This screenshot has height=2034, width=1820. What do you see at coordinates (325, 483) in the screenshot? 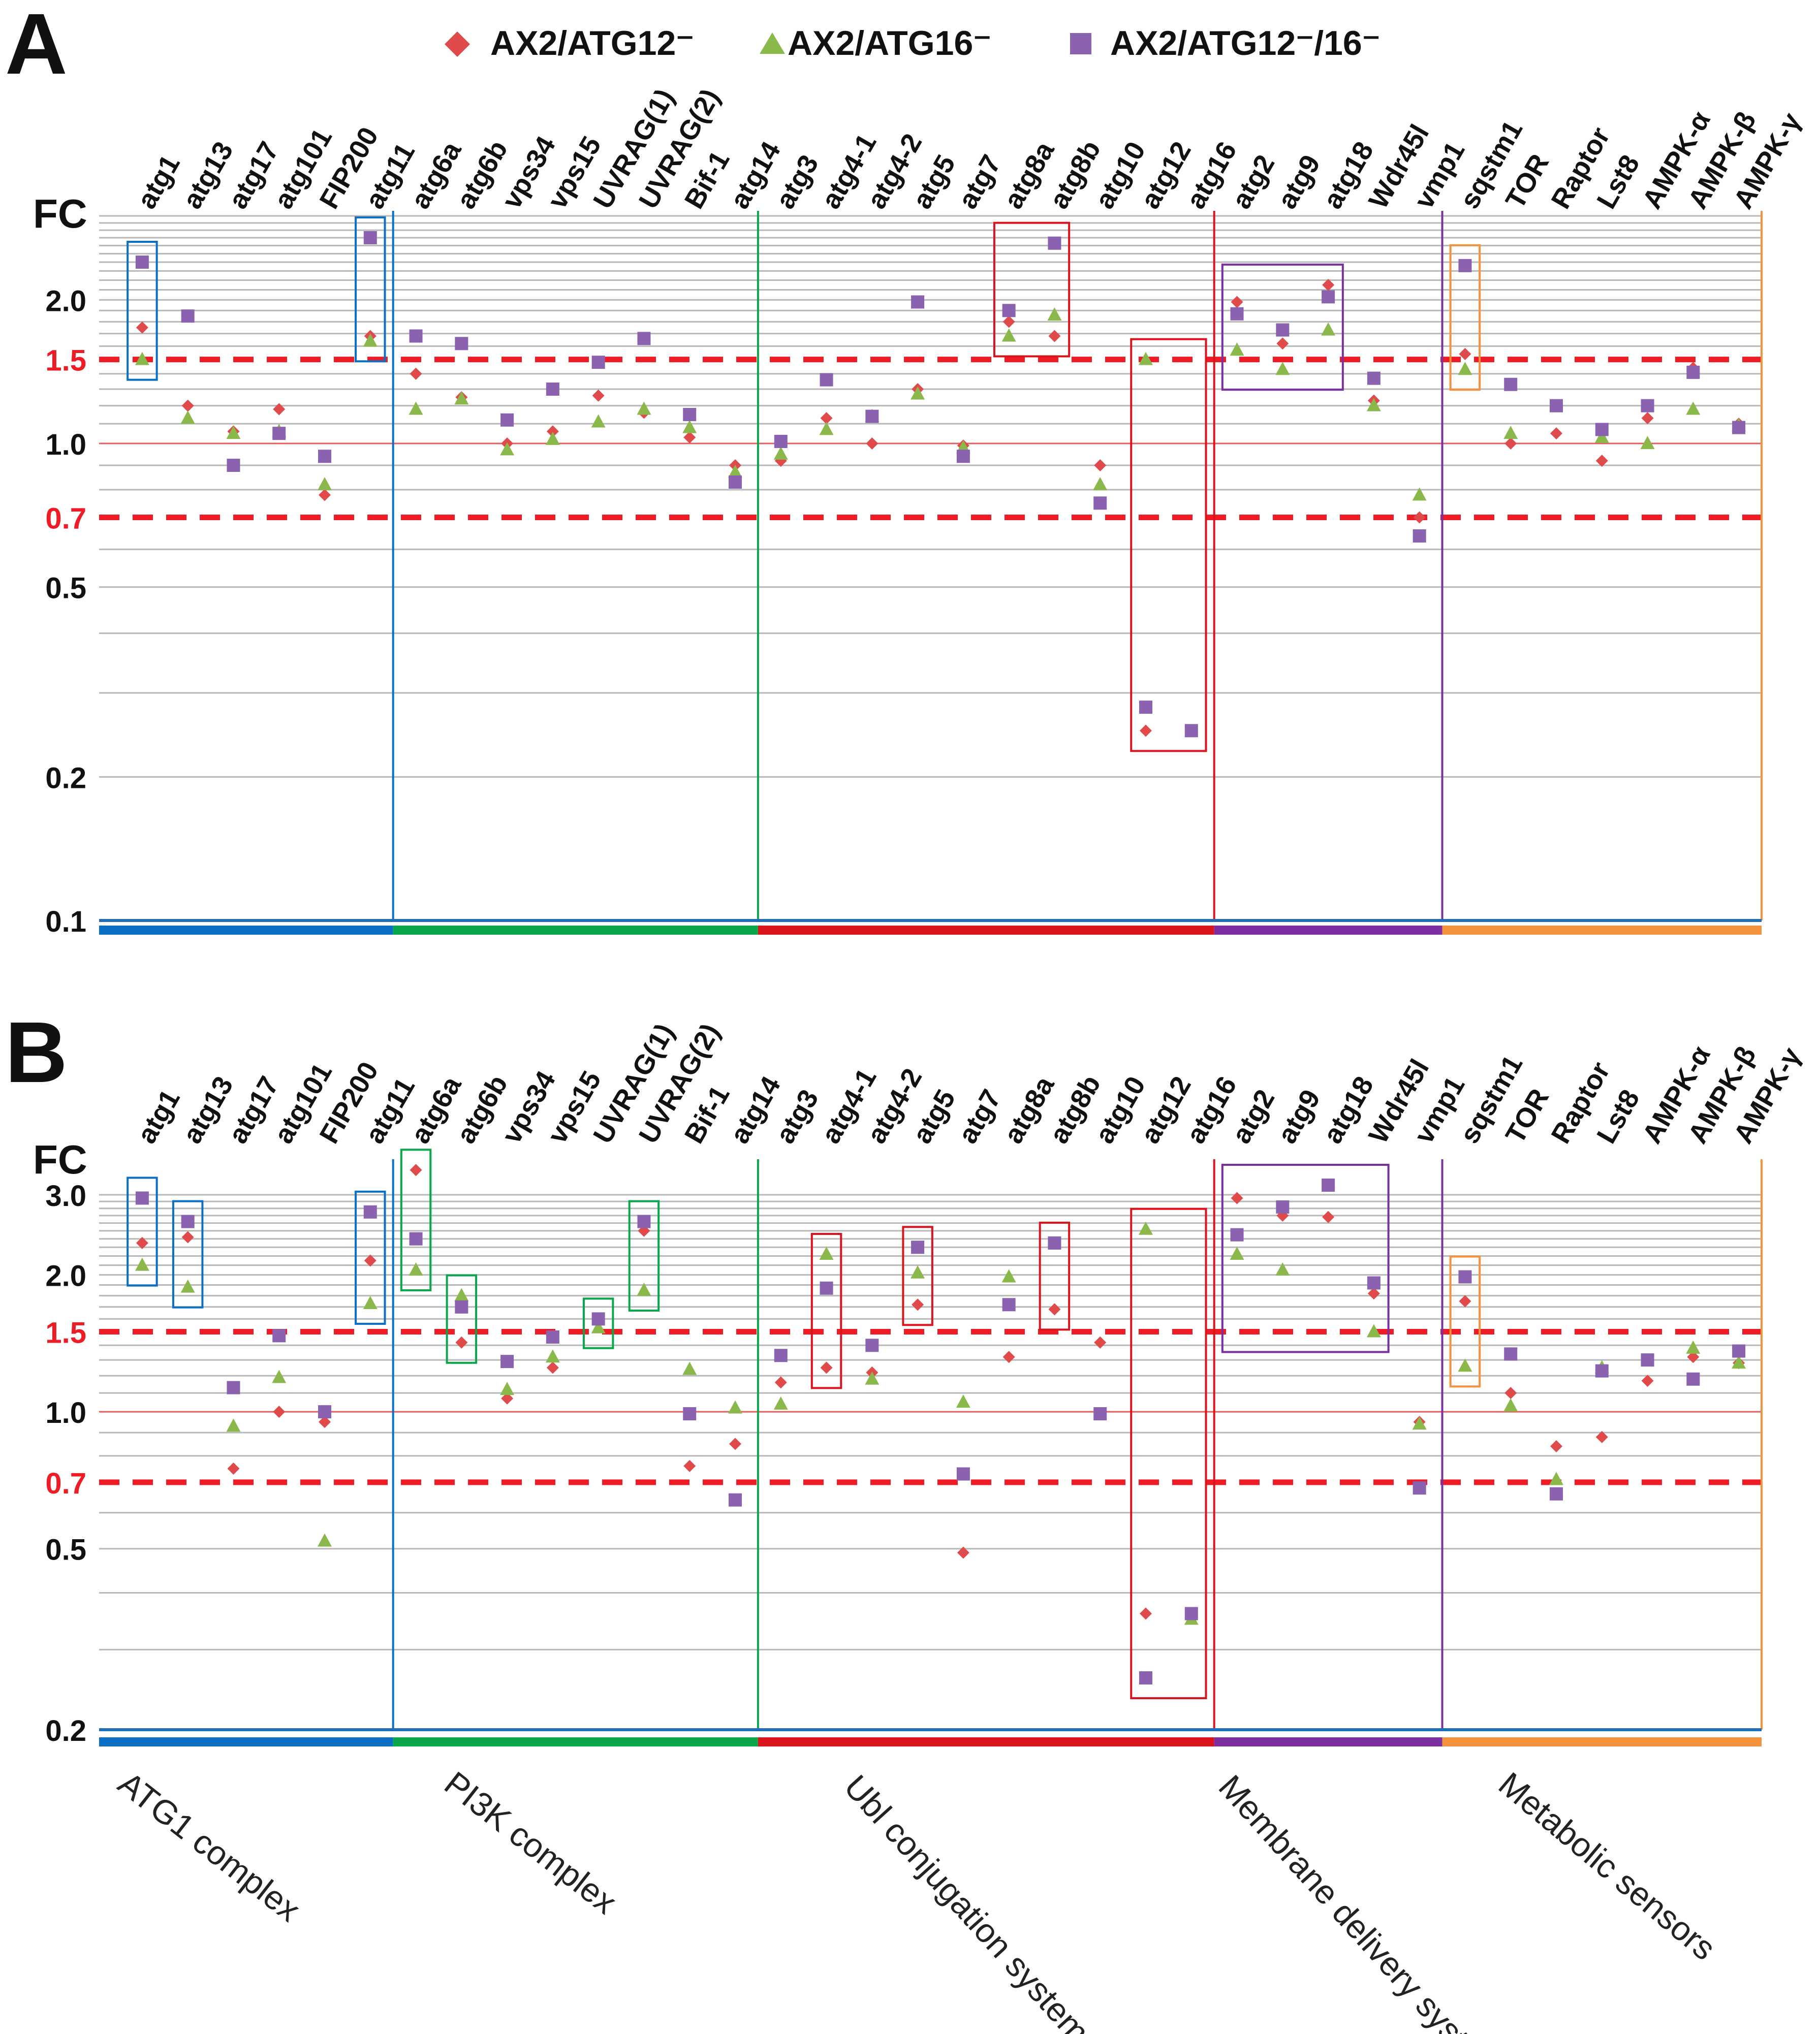
I see `point-a-ax2-atg16-fip200` at bounding box center [325, 483].